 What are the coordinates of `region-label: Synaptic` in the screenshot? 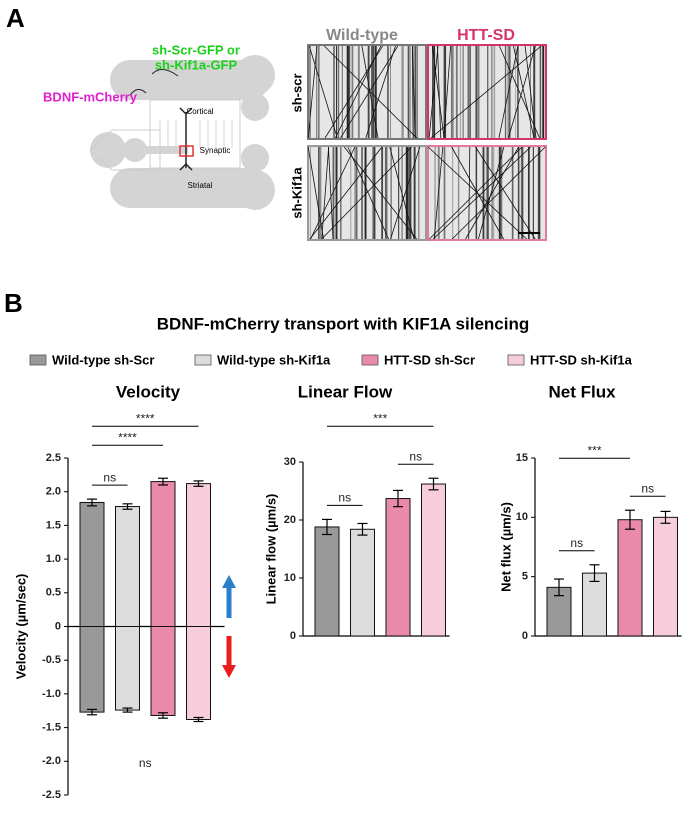 It's located at (215, 150).